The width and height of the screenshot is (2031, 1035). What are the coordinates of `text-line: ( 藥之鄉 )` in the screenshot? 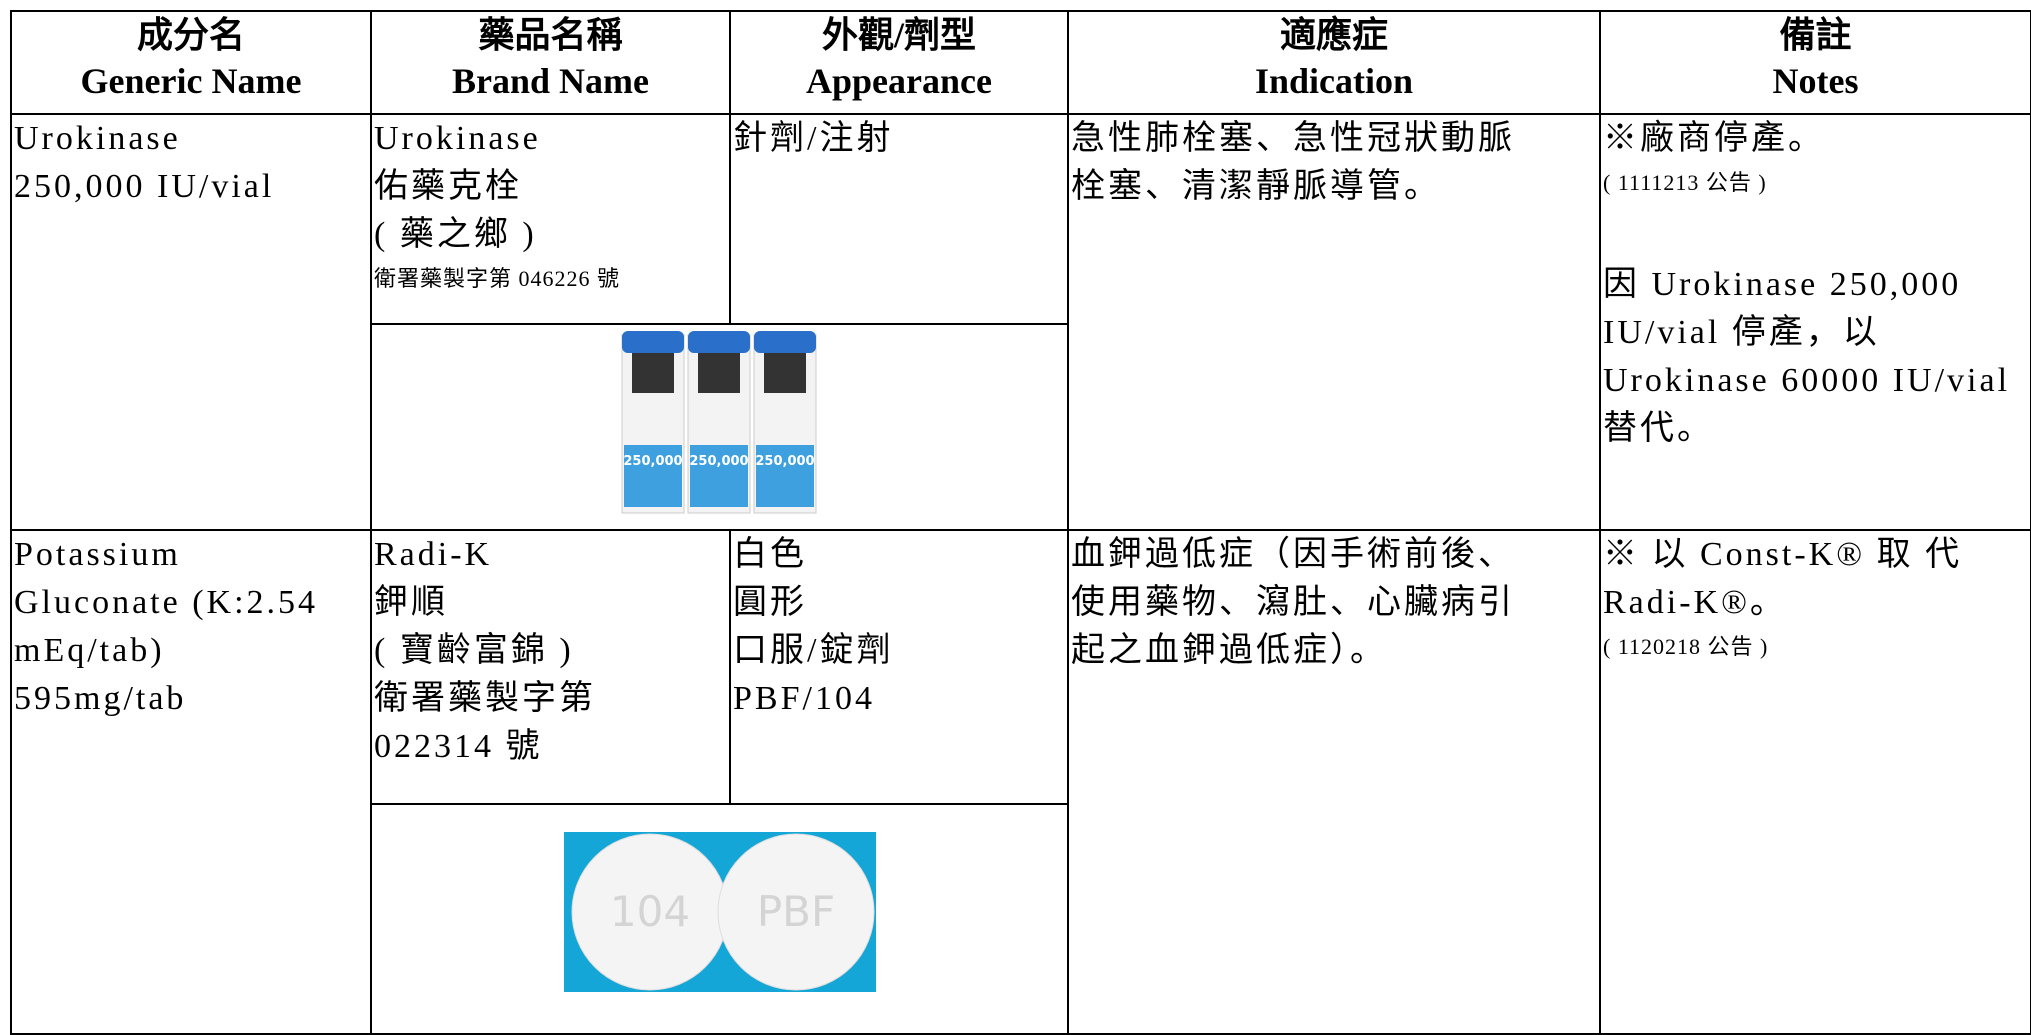 It's located at (455, 234).